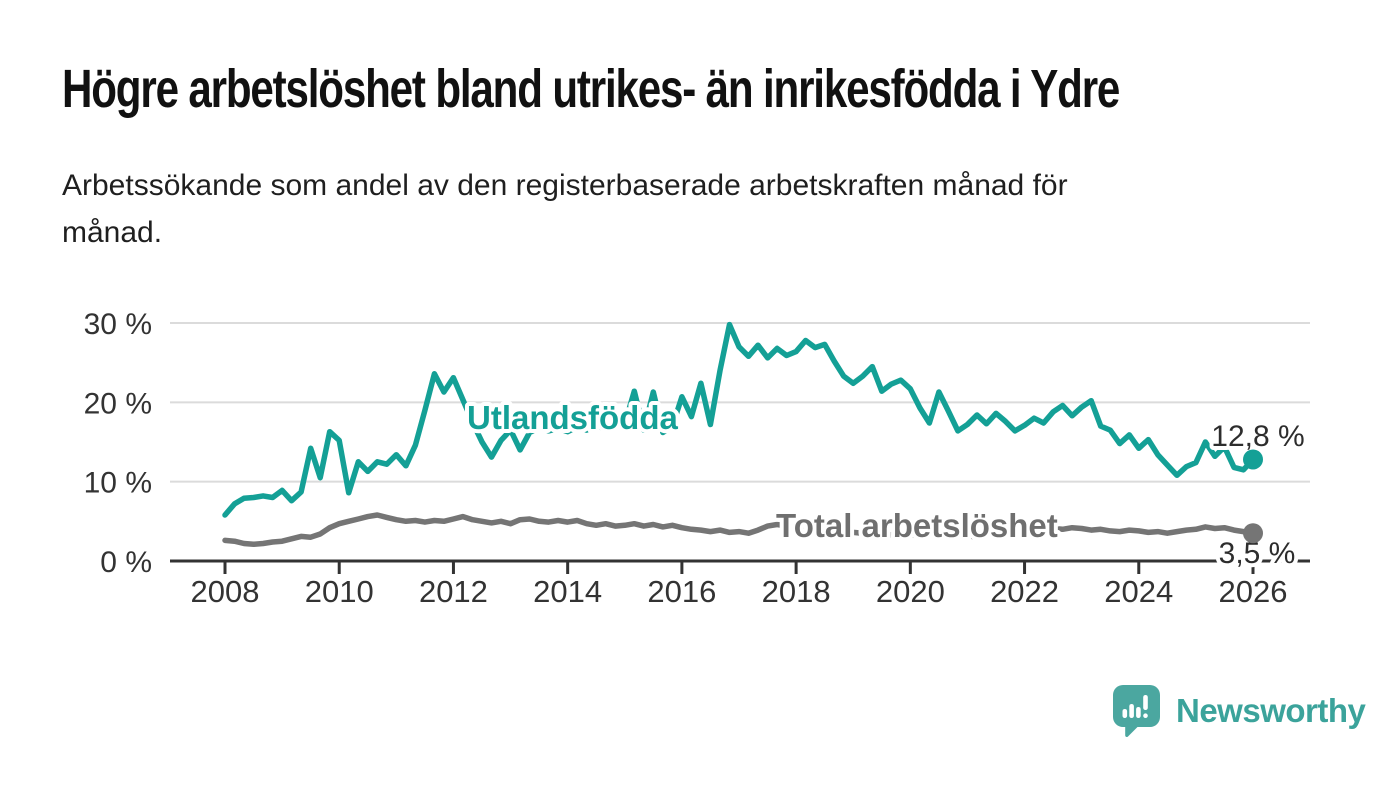 This screenshot has width=1400, height=794. I want to click on x-tick-label: 2010, so click(339, 591).